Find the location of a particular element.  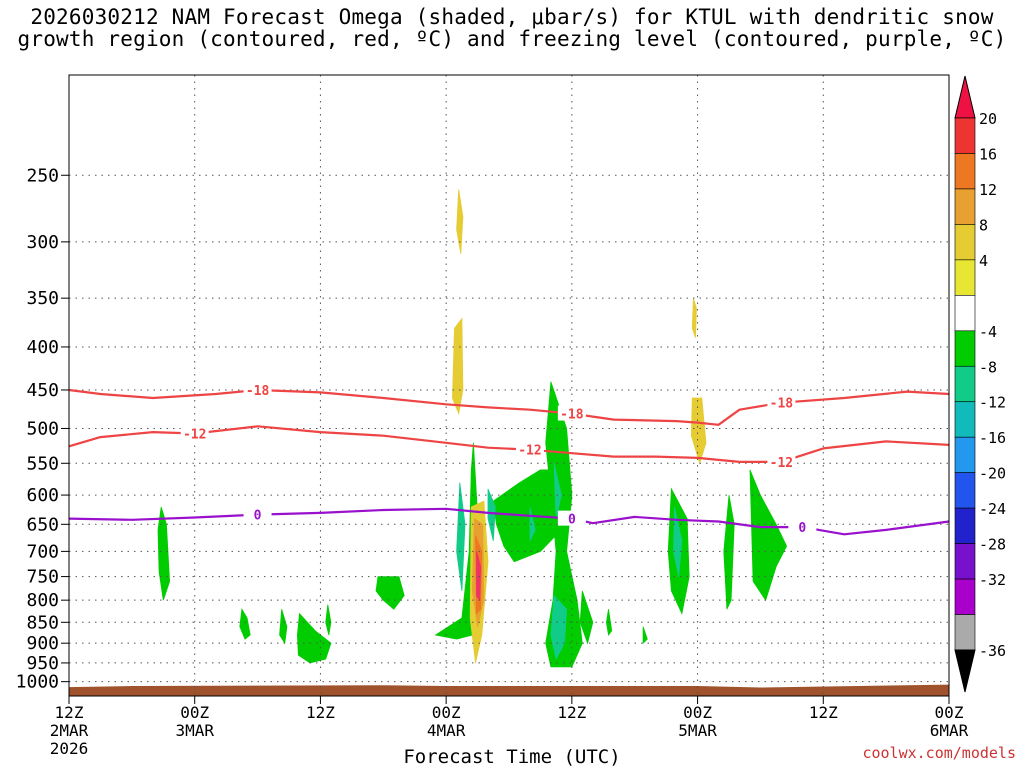

contour-label--12-2: -12 is located at coordinates (781, 463).